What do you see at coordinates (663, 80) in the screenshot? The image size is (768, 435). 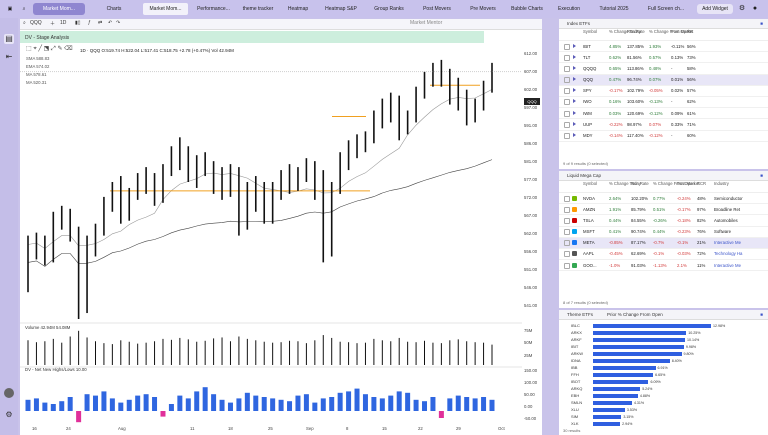 I see `table-row: QQQ 0.47% 96.74% 0.07% 0.01% 56%` at bounding box center [663, 80].